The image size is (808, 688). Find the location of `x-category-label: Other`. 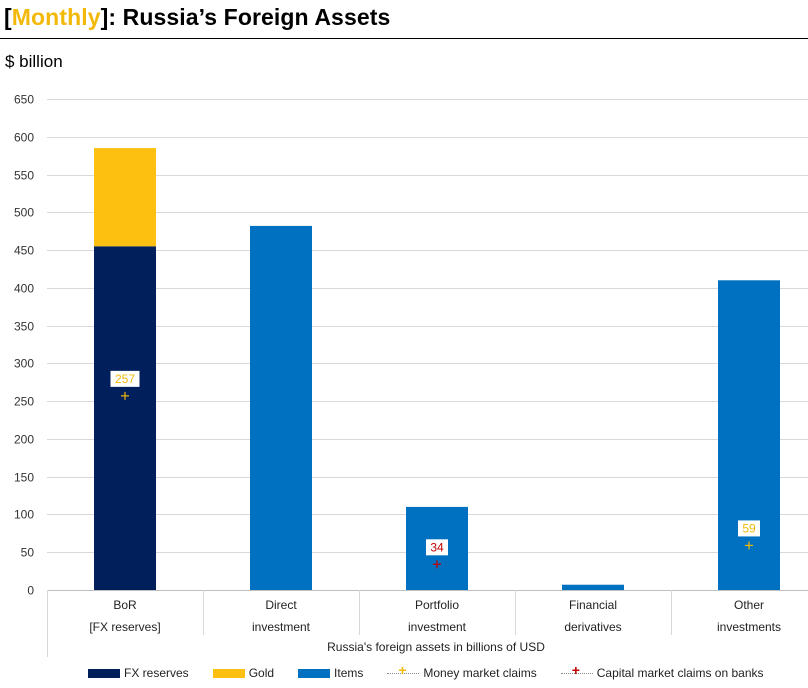

x-category-label: Other is located at coordinates (749, 605).